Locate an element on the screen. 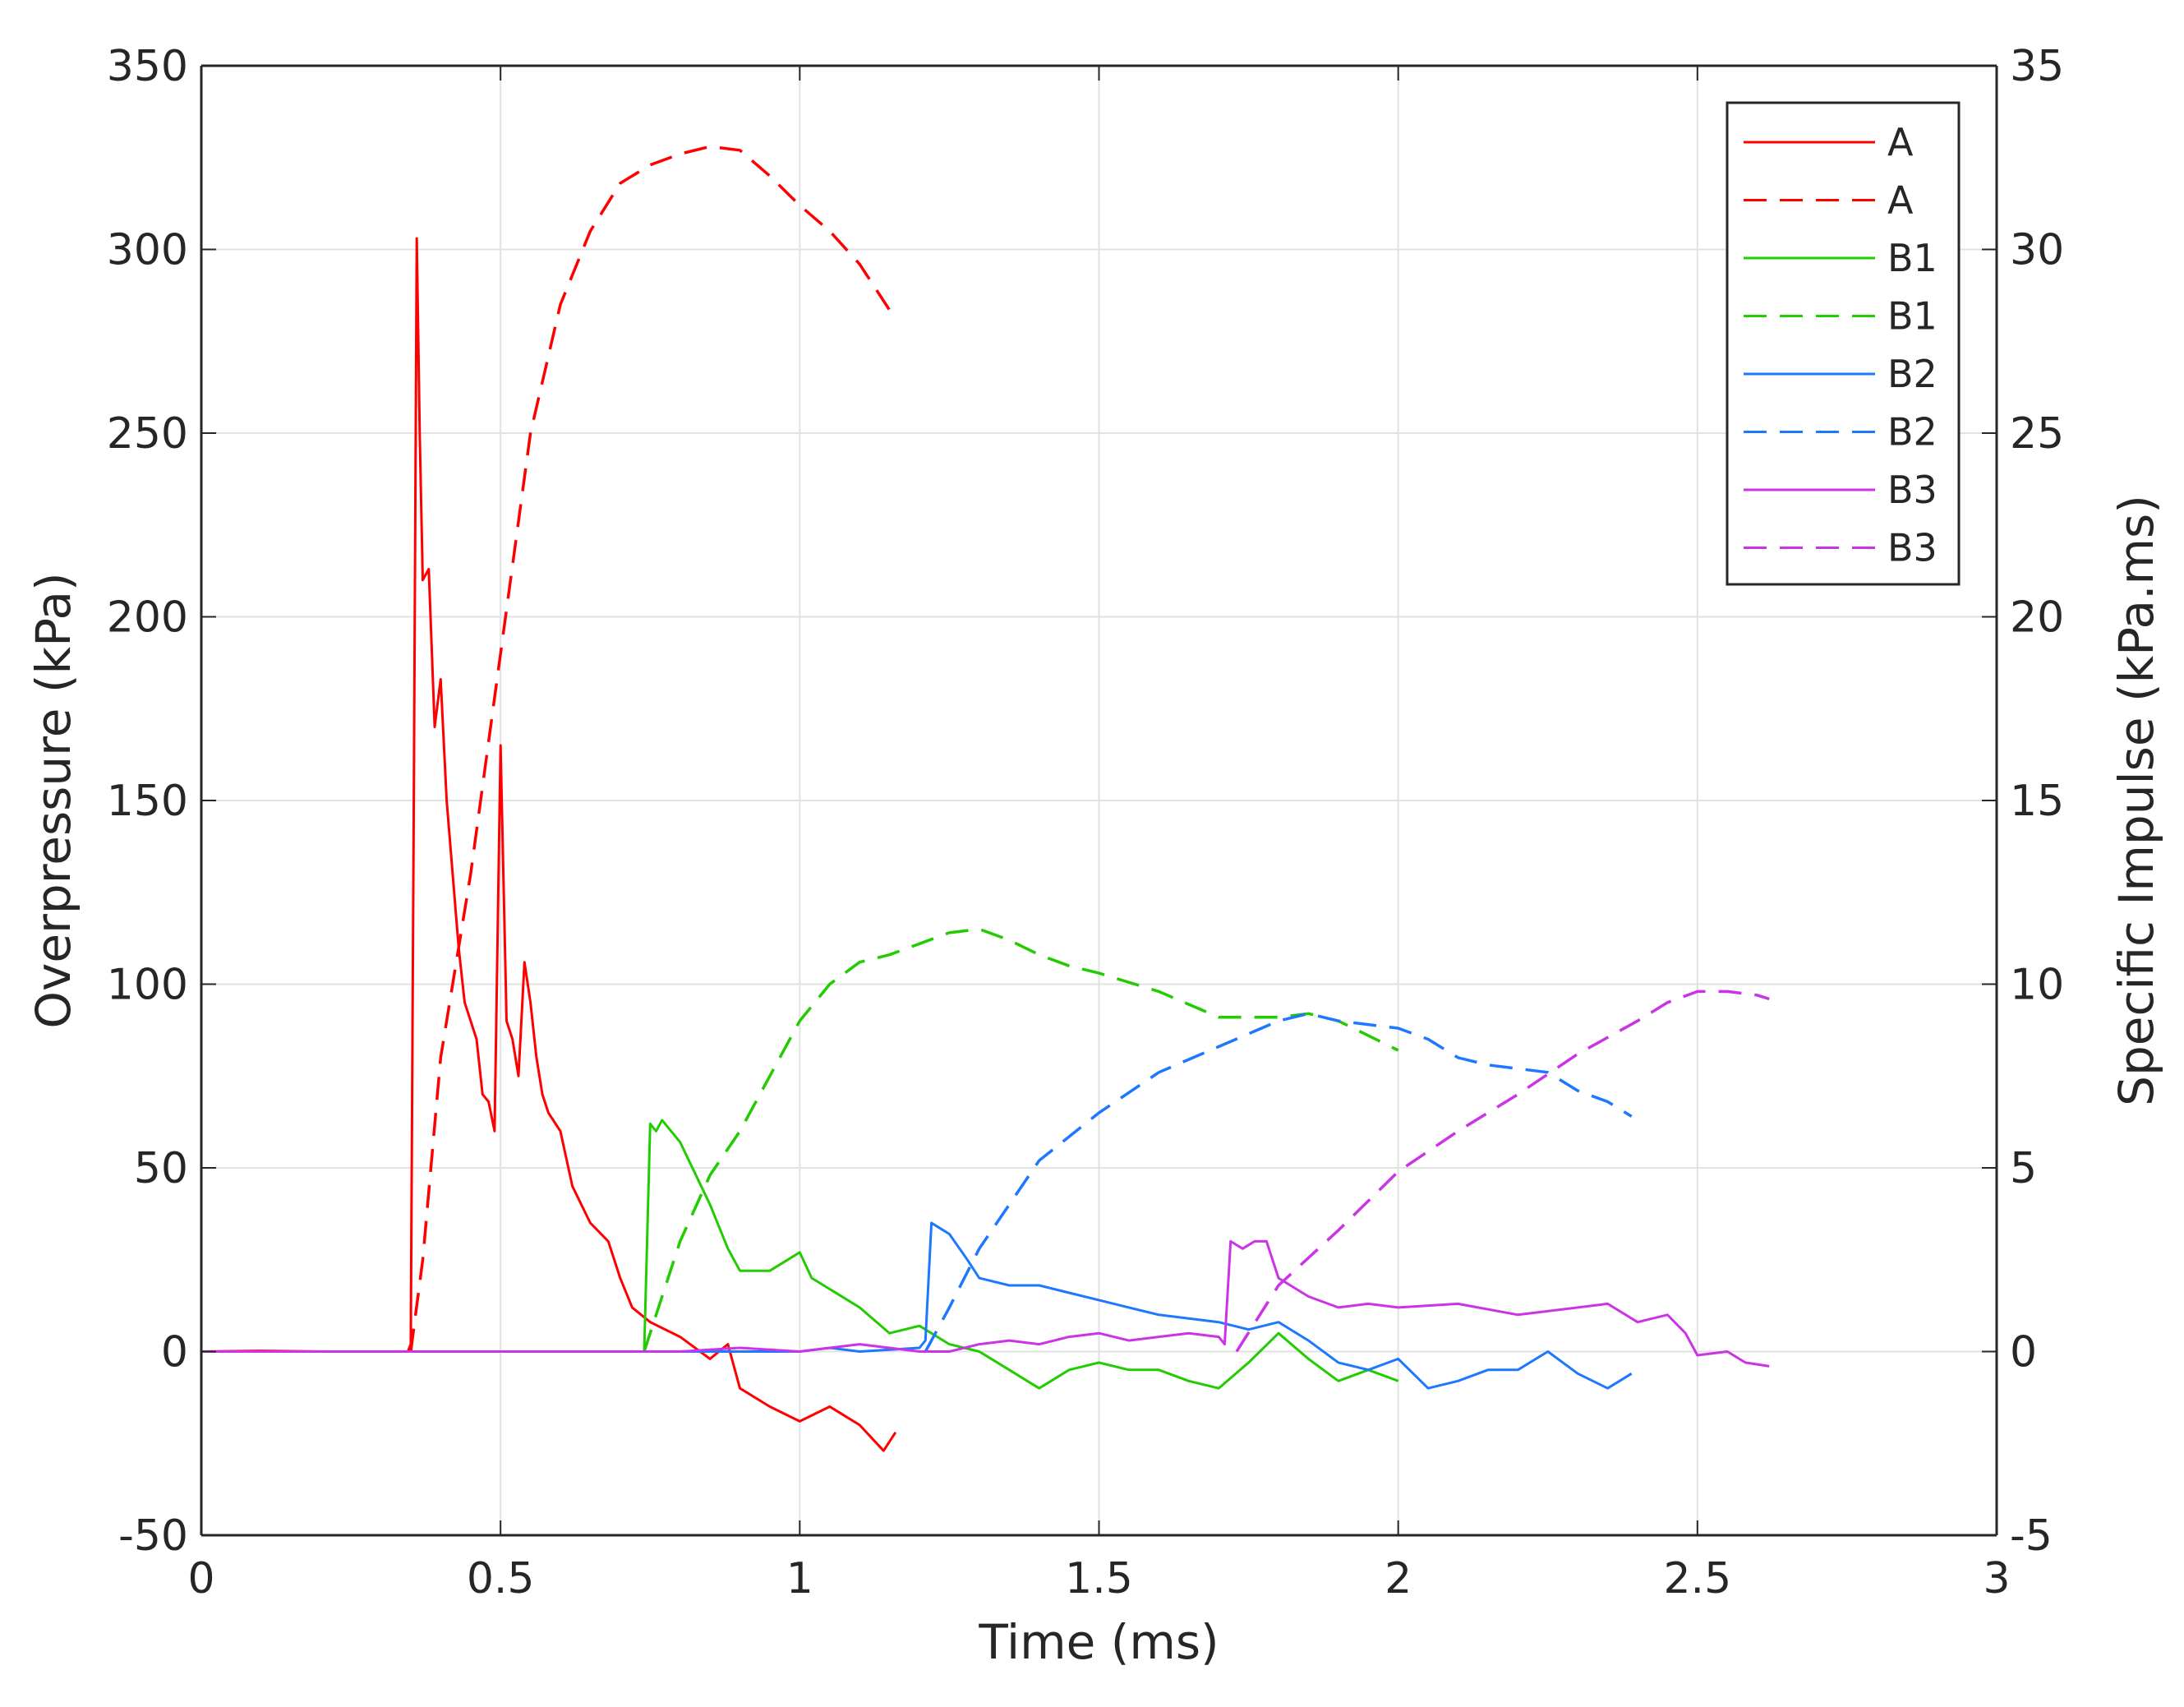 Image resolution: width=2184 pixels, height=1707 pixels. y-tick-label-right: -5 is located at coordinates (2031, 1536).